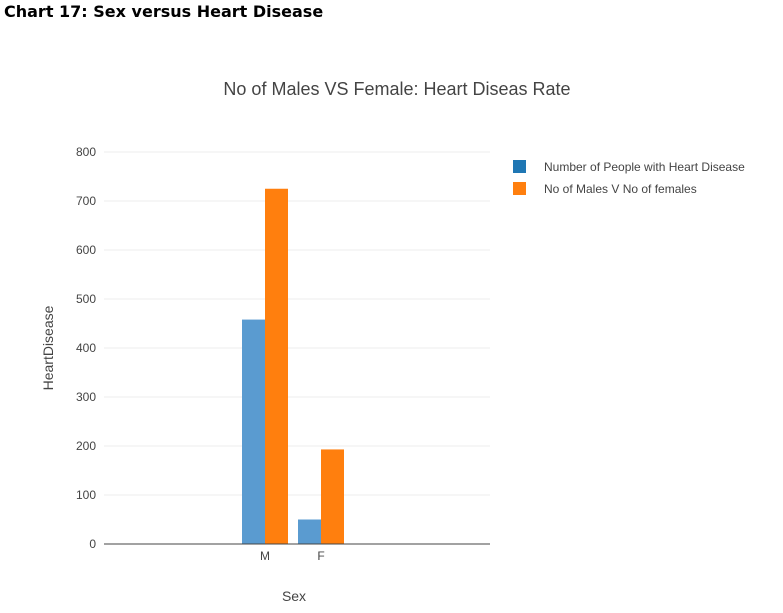 The image size is (783, 613). What do you see at coordinates (294, 596) in the screenshot?
I see `x-axis-title: Sex` at bounding box center [294, 596].